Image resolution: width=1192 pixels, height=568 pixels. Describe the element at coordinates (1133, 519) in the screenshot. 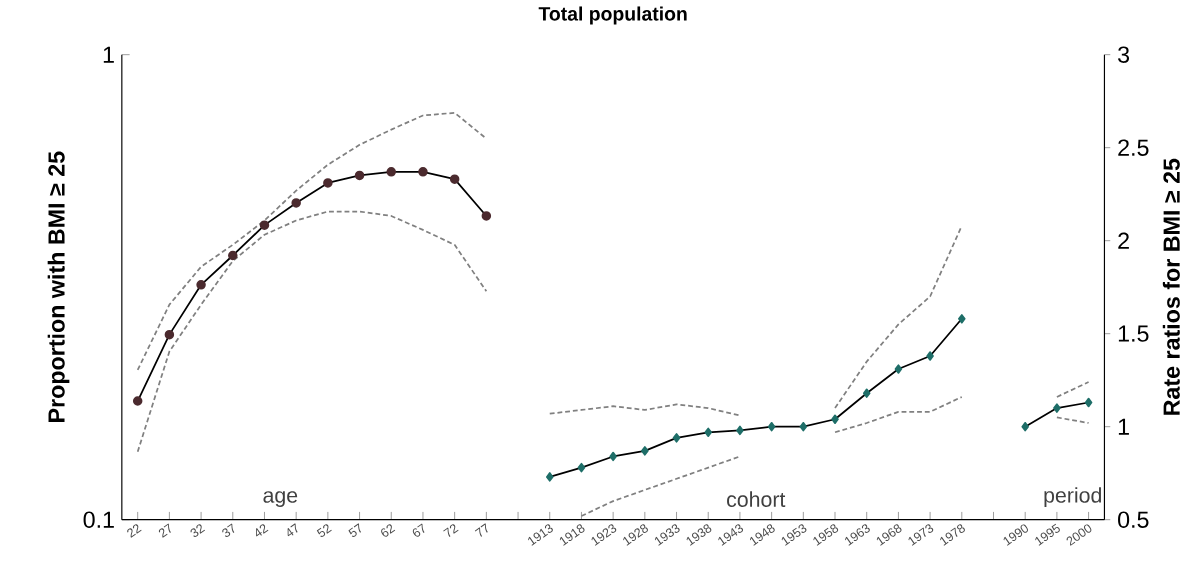

I see `y2-tick-label: 0.5` at that location.